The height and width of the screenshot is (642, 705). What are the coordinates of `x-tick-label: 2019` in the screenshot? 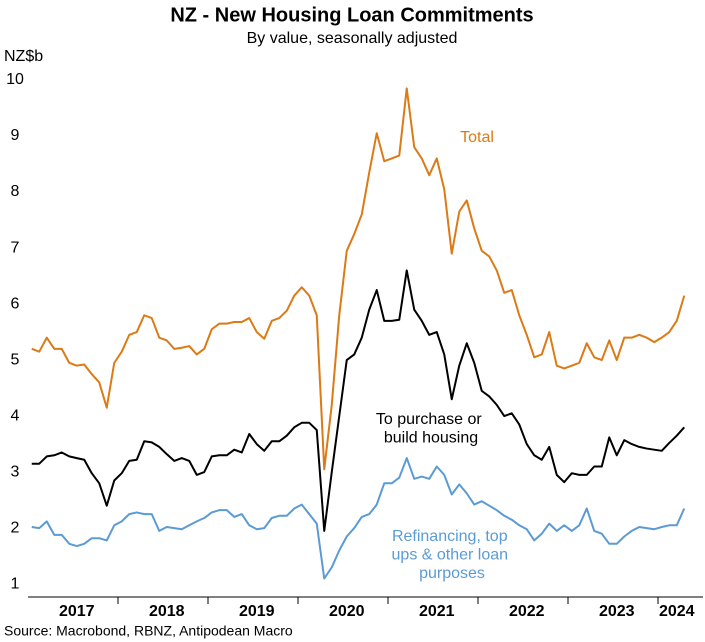 It's located at (257, 611).